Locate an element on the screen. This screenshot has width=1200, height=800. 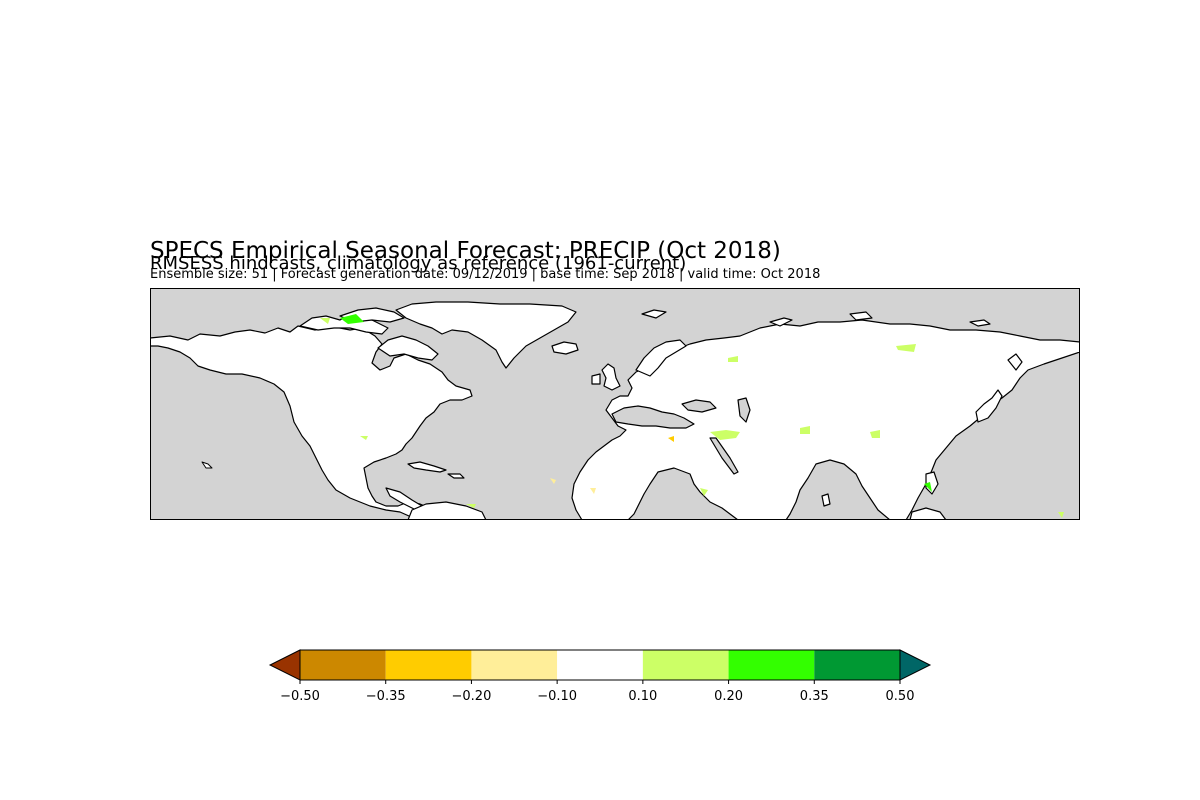
land-sri-lanka is located at coordinates (826, 500).